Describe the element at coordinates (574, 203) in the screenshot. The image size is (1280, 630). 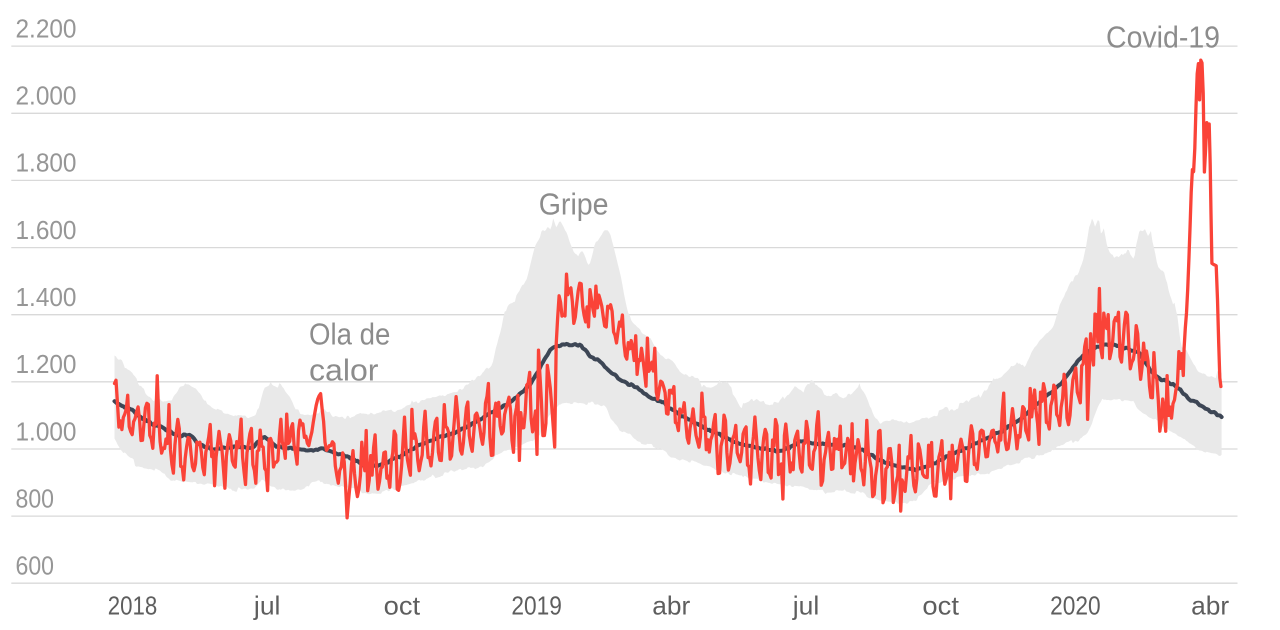
I see `svg-text: Gripe` at that location.